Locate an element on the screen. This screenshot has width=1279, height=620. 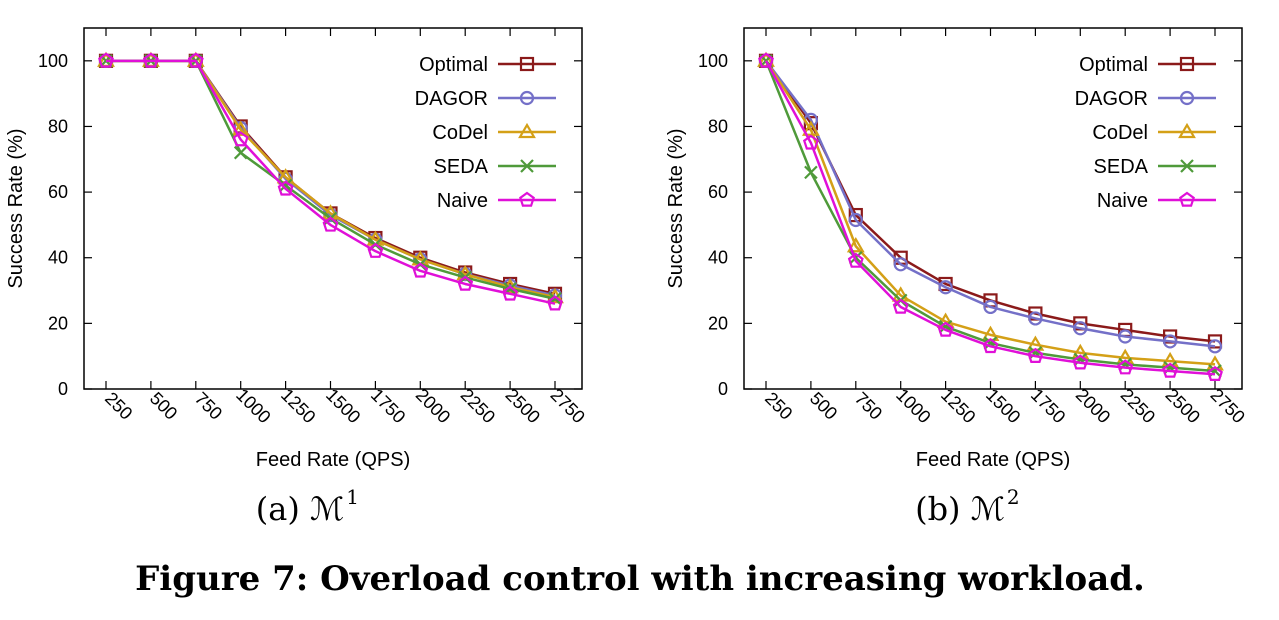
subcaption: (a) ℳ is located at coordinates (300, 509).